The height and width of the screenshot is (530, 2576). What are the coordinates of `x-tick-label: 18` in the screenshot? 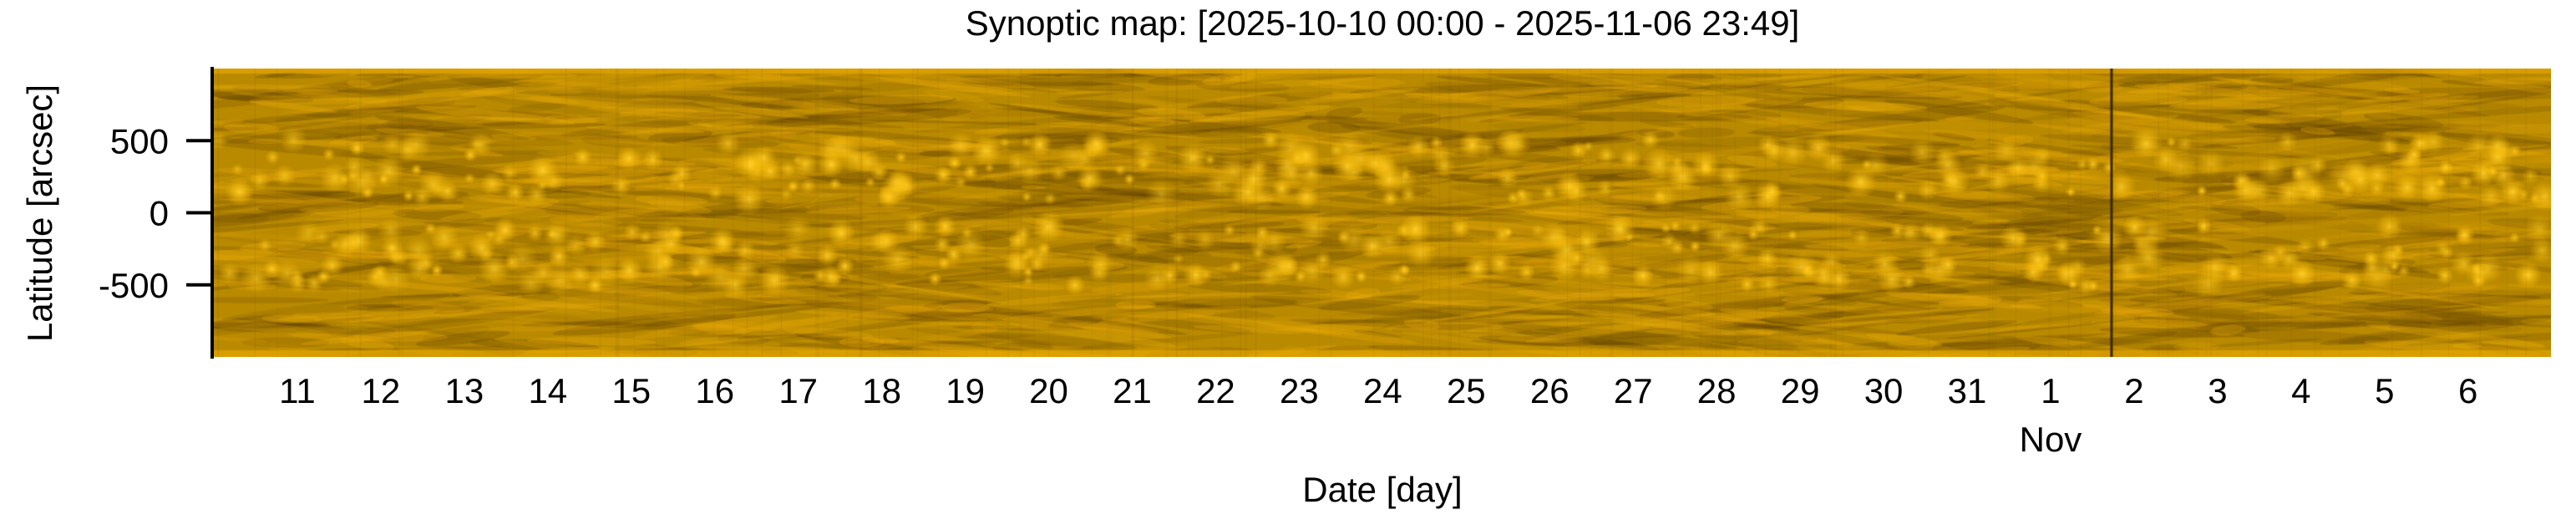 It's located at (881, 390).